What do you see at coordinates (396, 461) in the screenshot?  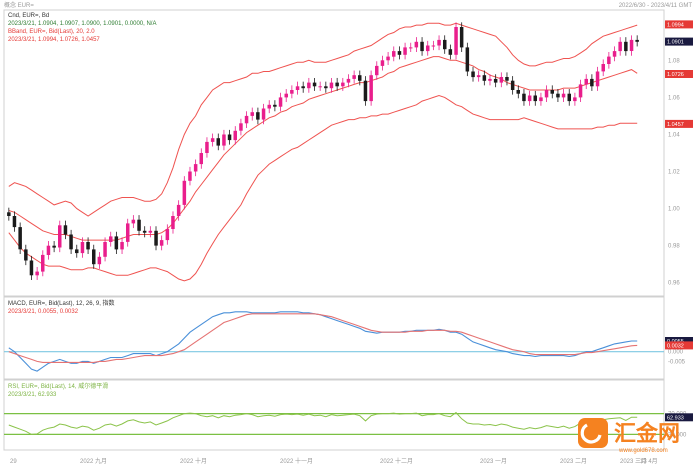 I see `x-tick-label: 2022 十二月` at bounding box center [396, 461].